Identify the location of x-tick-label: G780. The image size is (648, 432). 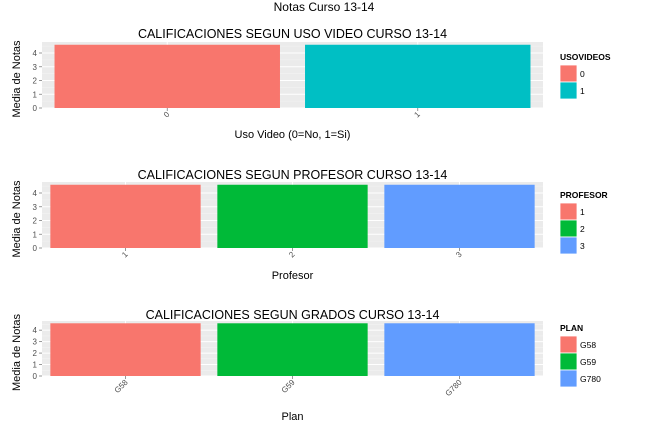
(454, 387).